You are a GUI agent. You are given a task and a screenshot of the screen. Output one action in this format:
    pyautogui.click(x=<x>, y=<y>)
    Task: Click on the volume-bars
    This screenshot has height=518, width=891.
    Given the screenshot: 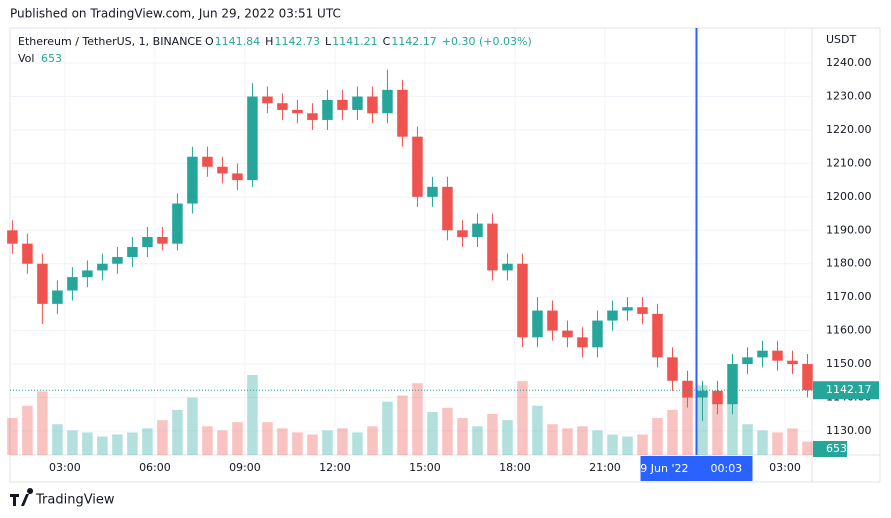 What is the action you would take?
    pyautogui.click(x=410, y=415)
    